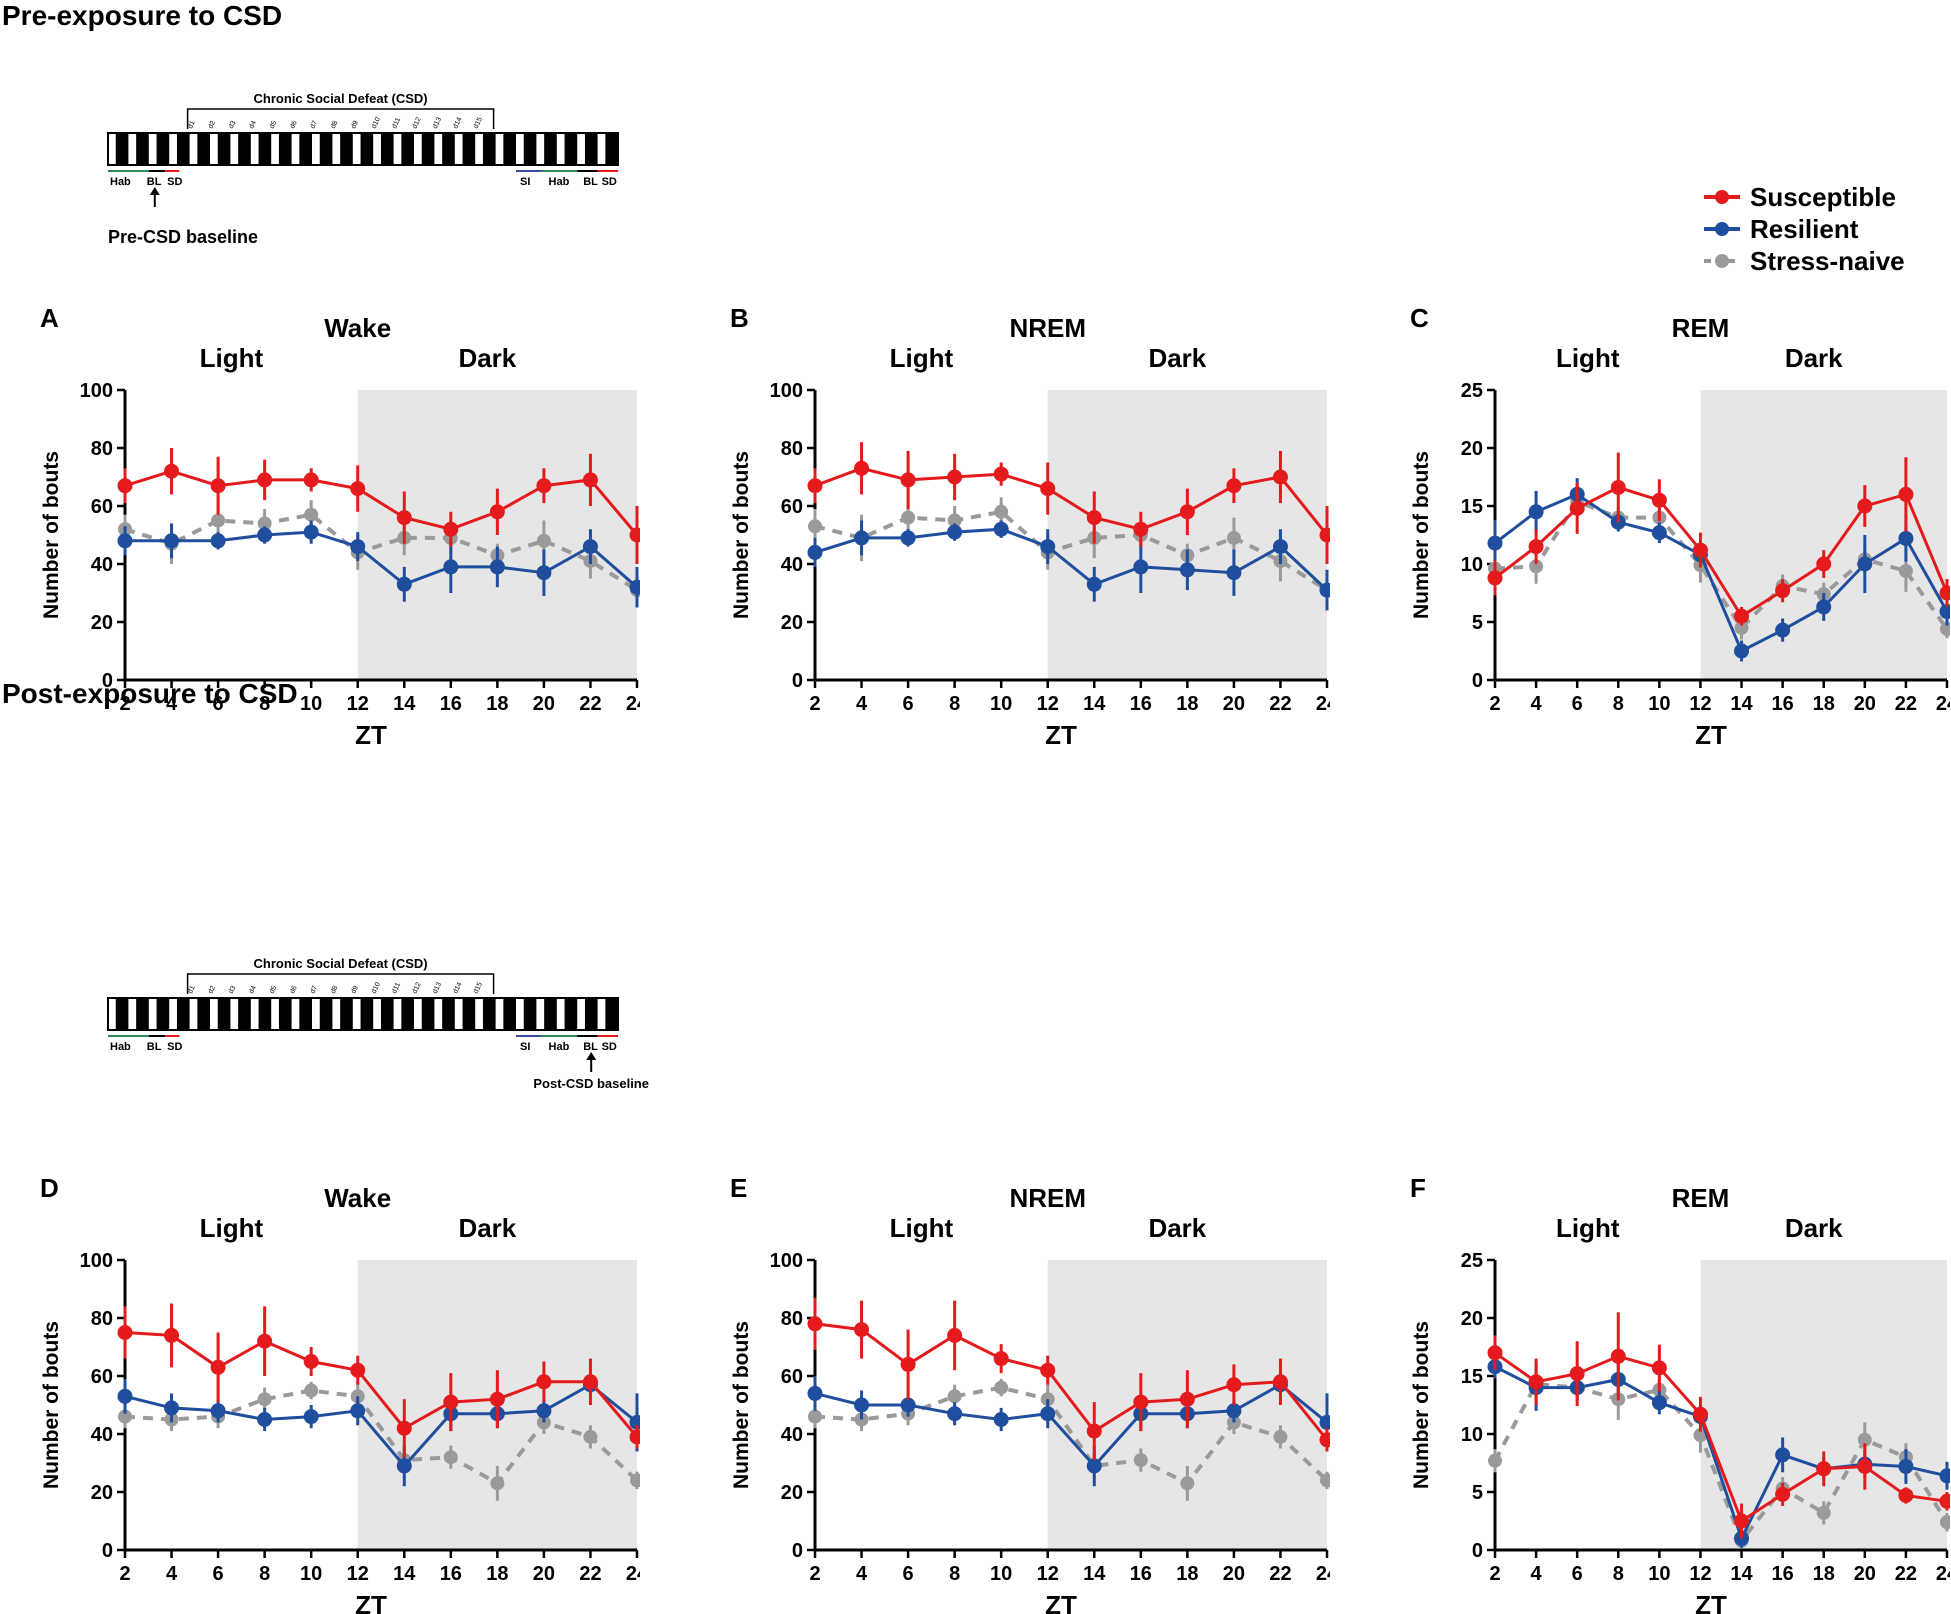 Image resolution: width=1951 pixels, height=1614 pixels. Describe the element at coordinates (357, 328) in the screenshot. I see `panel-title: Wake` at that location.